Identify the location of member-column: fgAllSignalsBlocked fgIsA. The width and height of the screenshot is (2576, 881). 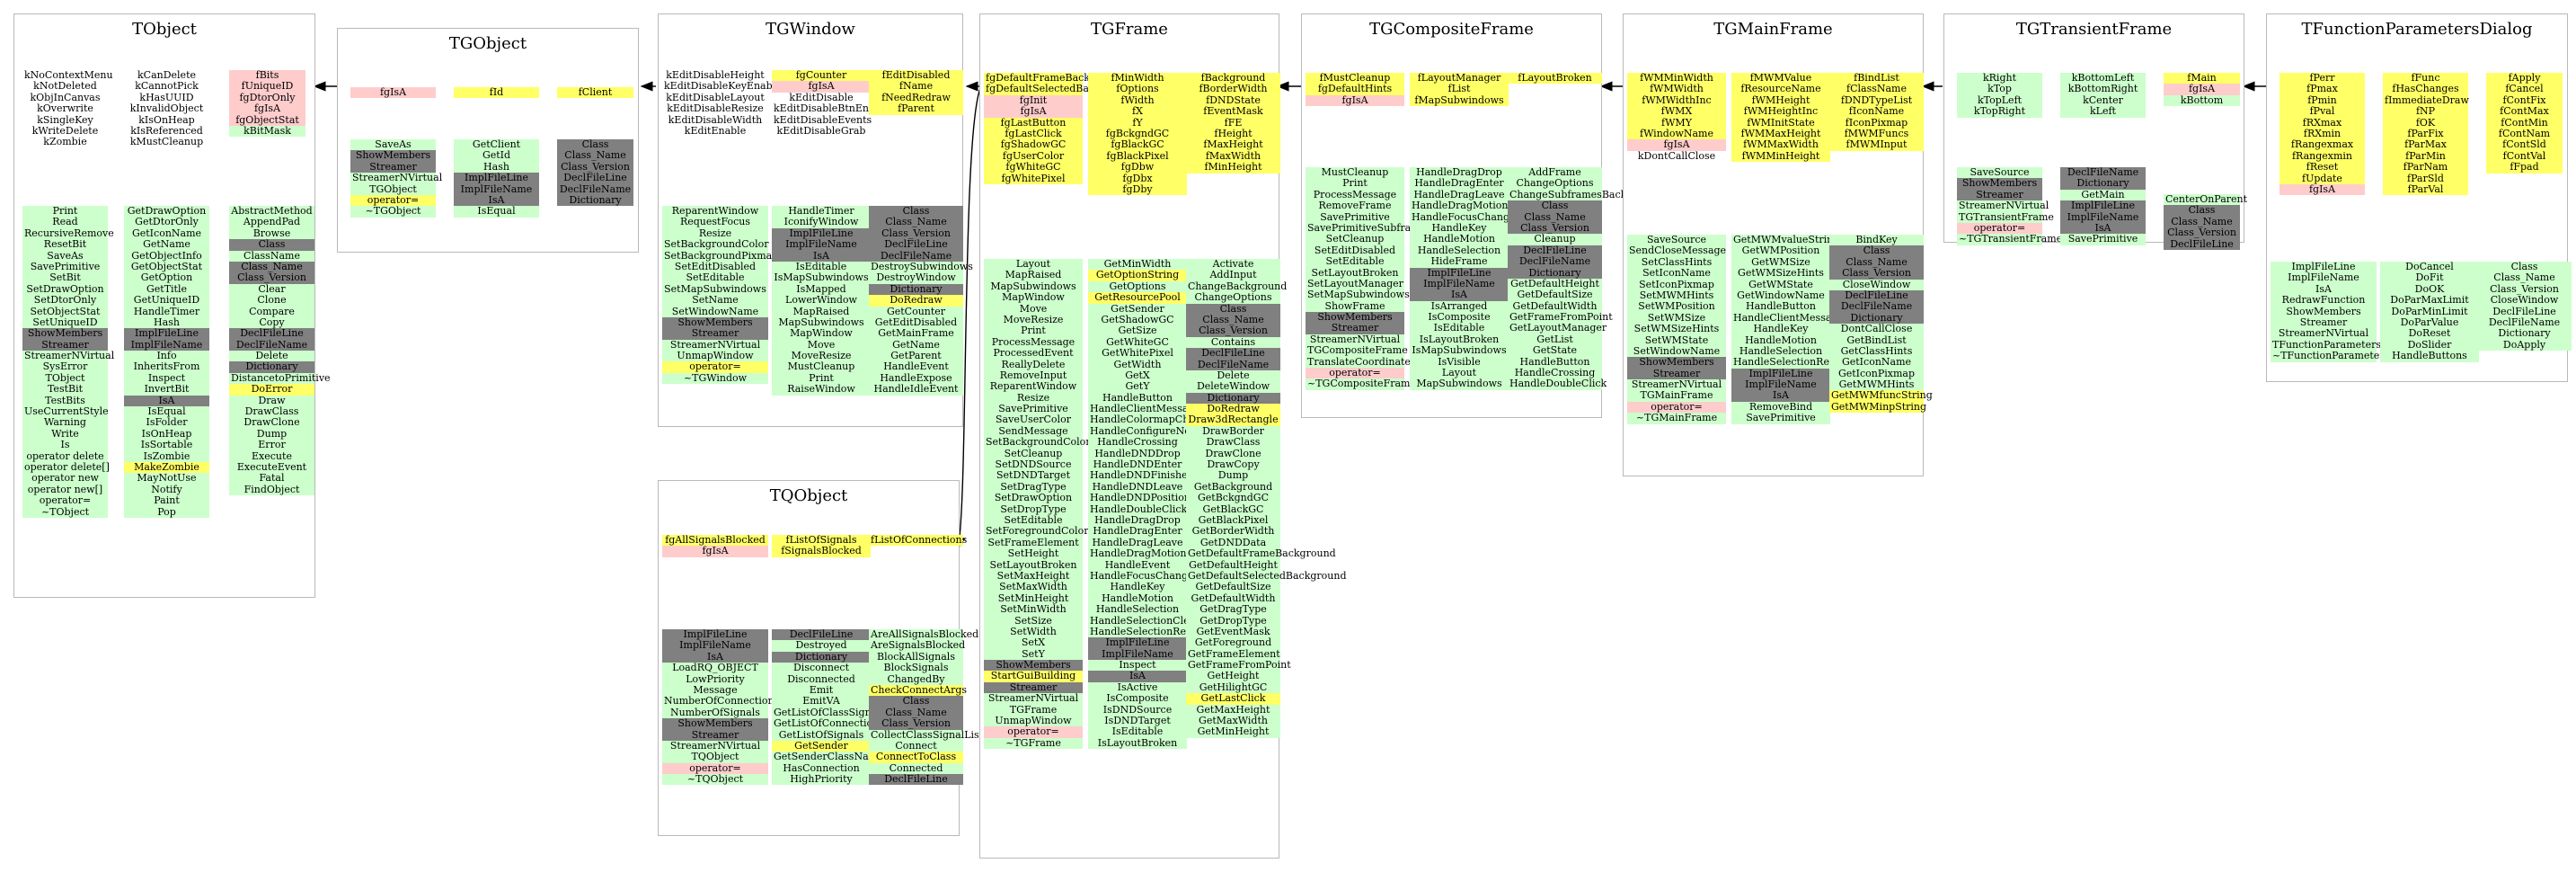
(715, 545).